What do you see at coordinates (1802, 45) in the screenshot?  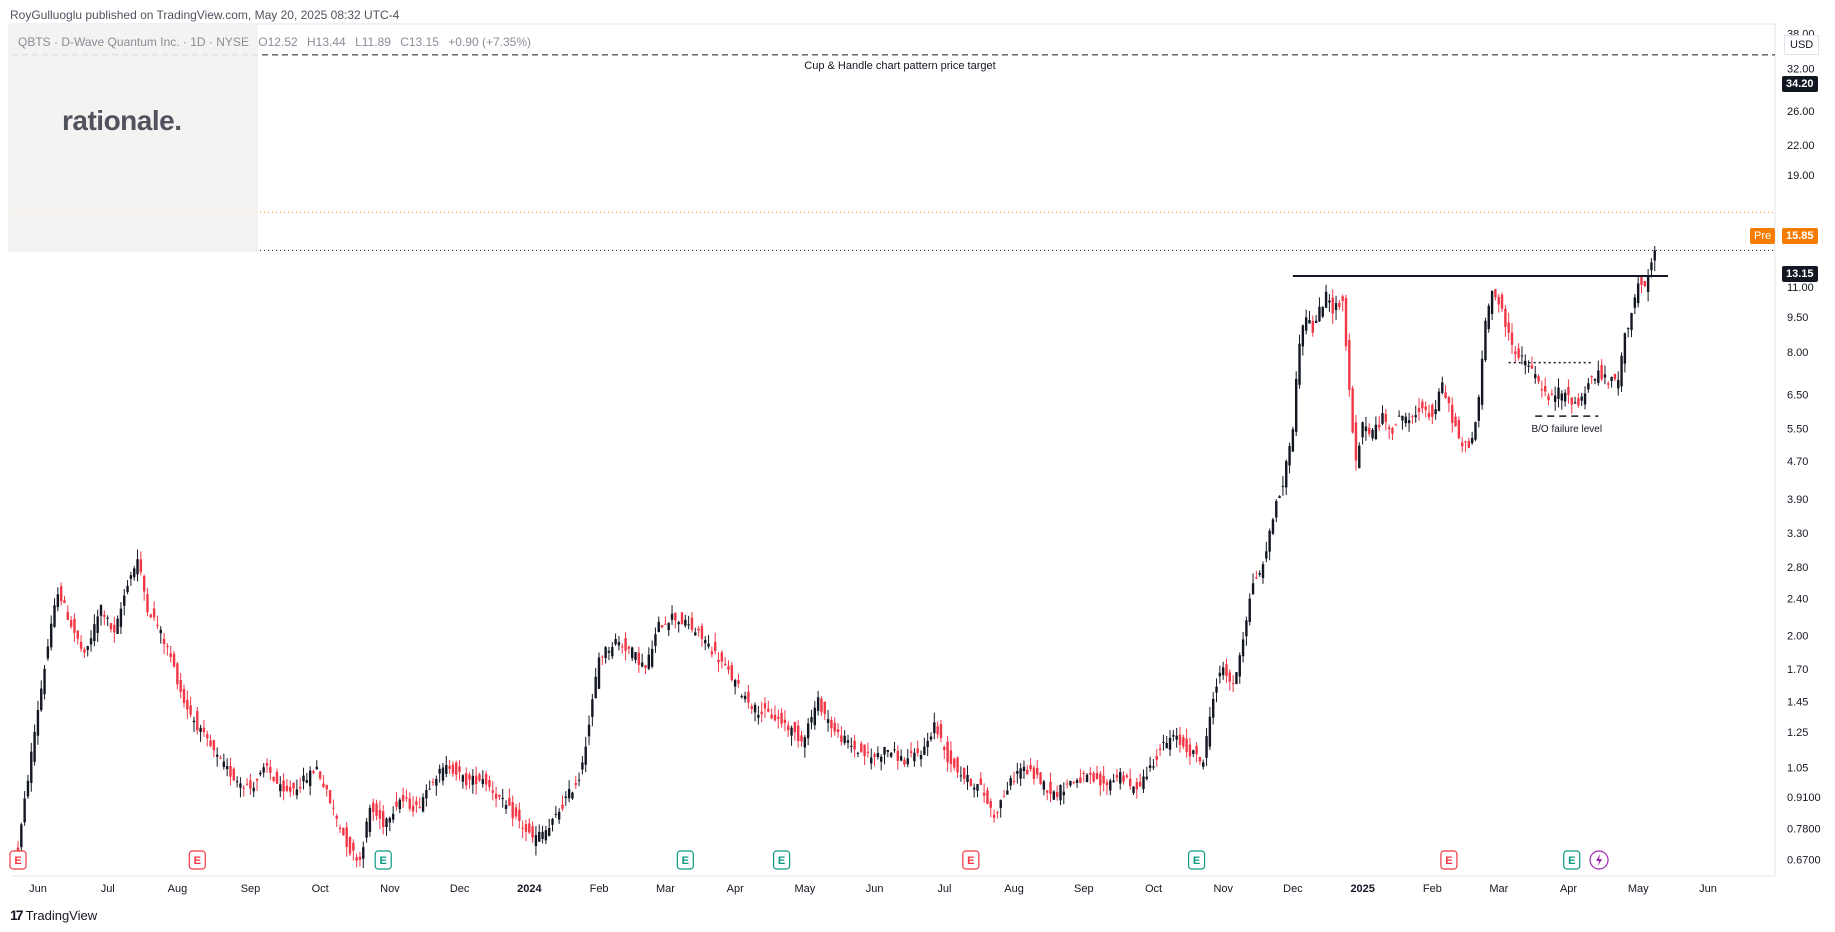 I see `currency-button: USD` at bounding box center [1802, 45].